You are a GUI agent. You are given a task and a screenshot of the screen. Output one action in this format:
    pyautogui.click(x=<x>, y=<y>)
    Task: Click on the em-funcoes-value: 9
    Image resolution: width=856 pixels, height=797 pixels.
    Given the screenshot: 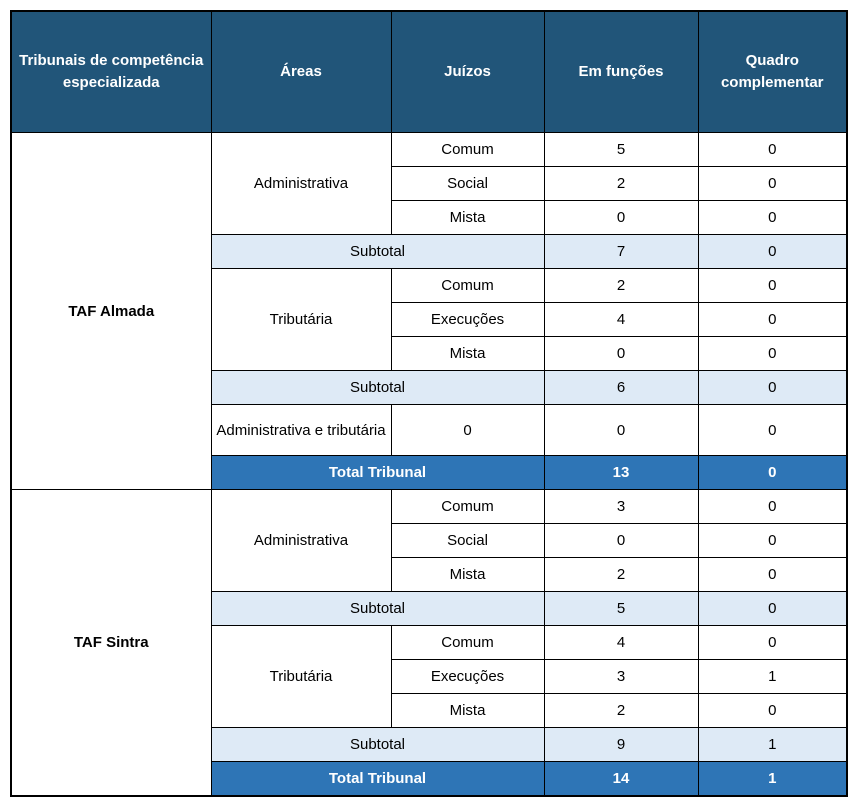 What is the action you would take?
    pyautogui.click(x=621, y=744)
    